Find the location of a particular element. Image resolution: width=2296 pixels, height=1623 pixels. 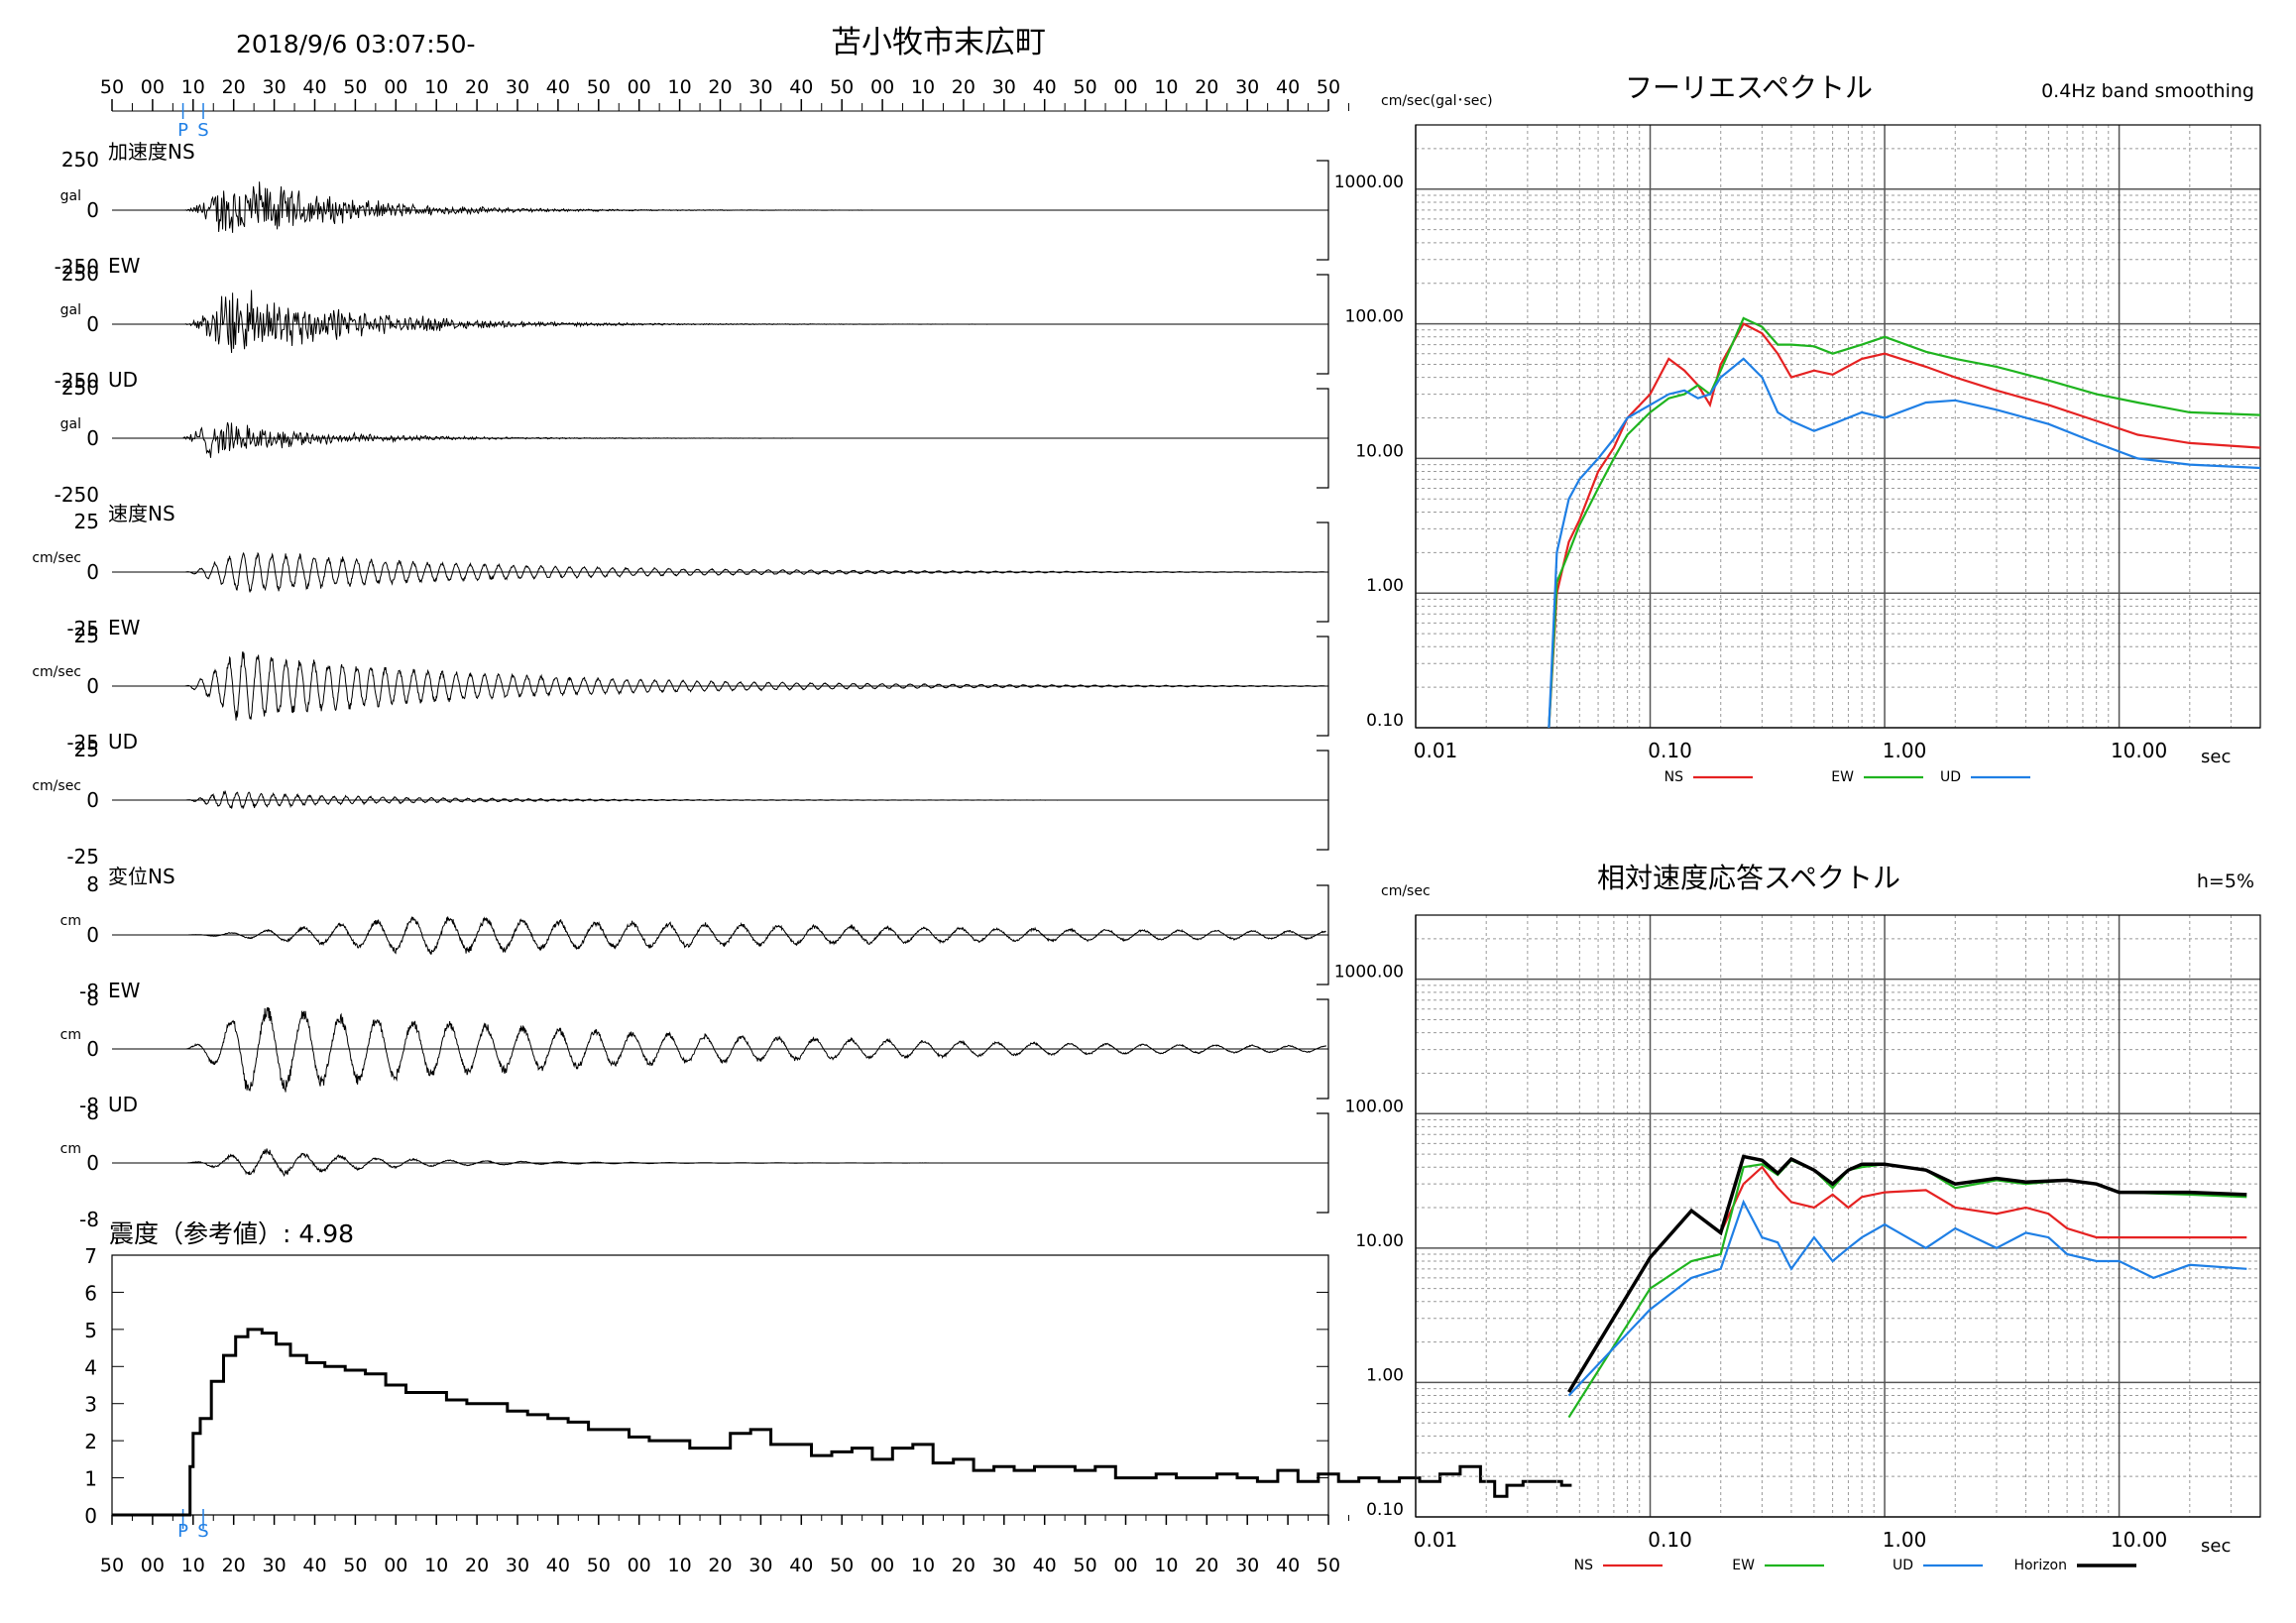

panel-ymax-label: 250 is located at coordinates (80, 388).